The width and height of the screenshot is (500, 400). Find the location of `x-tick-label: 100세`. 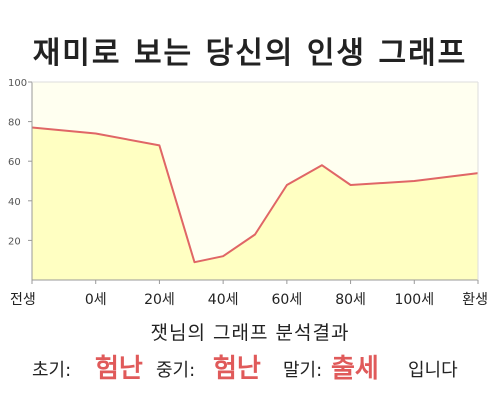

x-tick-label: 100세 is located at coordinates (414, 300).